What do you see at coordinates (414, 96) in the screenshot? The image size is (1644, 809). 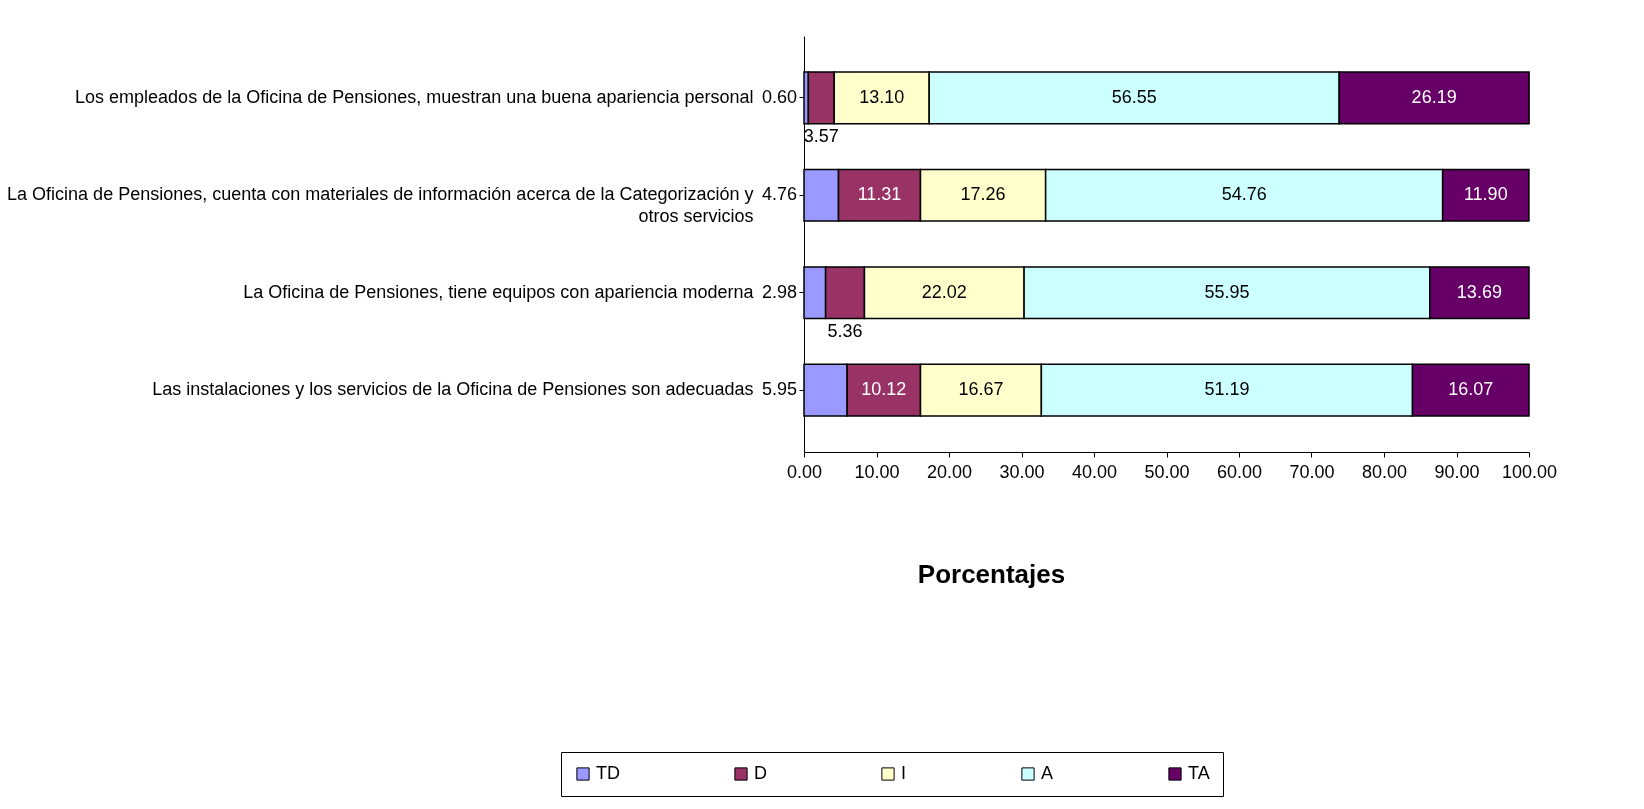 I see `y-tick-label: Los empleados de la Oficina de Pensiones, muestran una buena apariencia personal` at bounding box center [414, 96].